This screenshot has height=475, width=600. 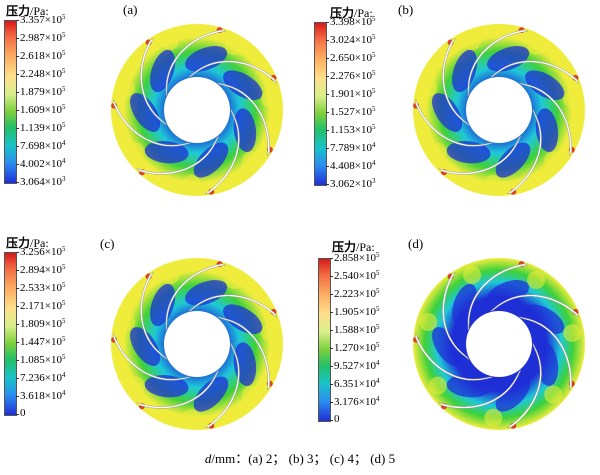 I want to click on colorbar-tick-label: 1.609×10⁵, so click(x=43, y=109).